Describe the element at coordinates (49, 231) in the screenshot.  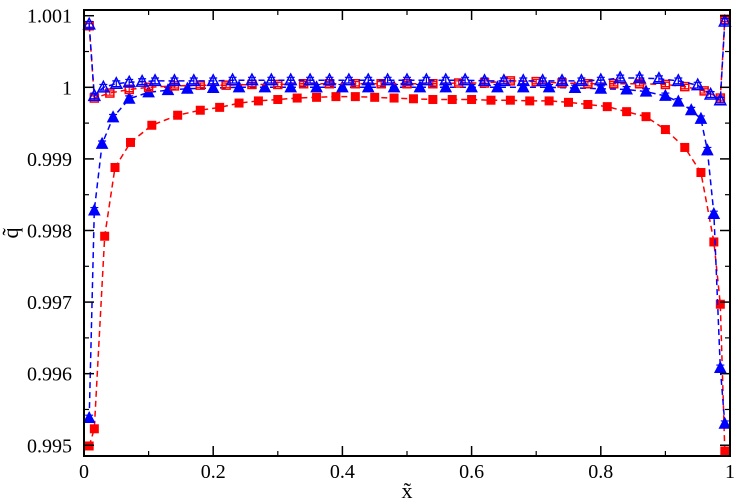
I see `y-tick-label: 0.998` at that location.